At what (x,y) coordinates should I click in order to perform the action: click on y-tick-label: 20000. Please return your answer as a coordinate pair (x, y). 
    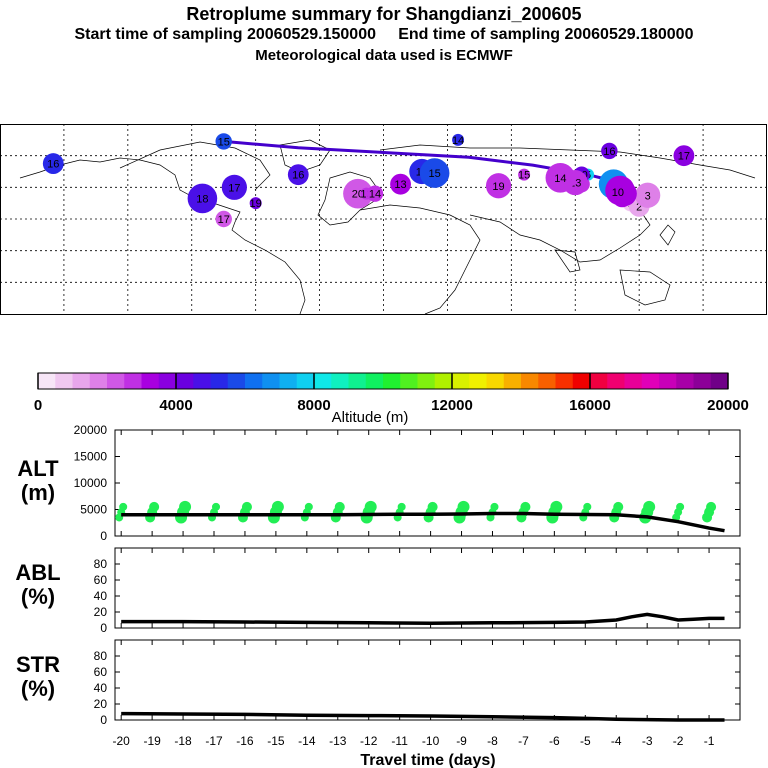
    Looking at the image, I should click on (91, 430).